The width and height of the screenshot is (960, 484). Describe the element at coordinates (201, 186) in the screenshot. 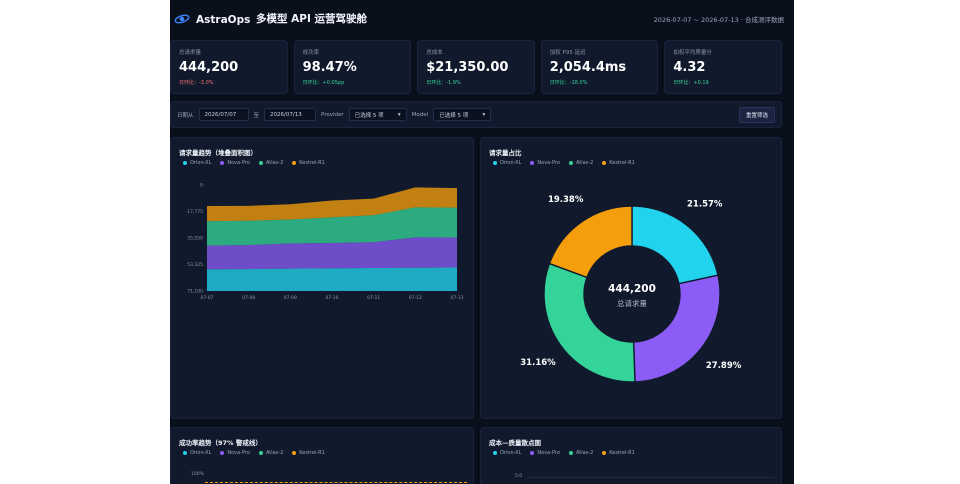

I see `y-tick-label: 0` at that location.